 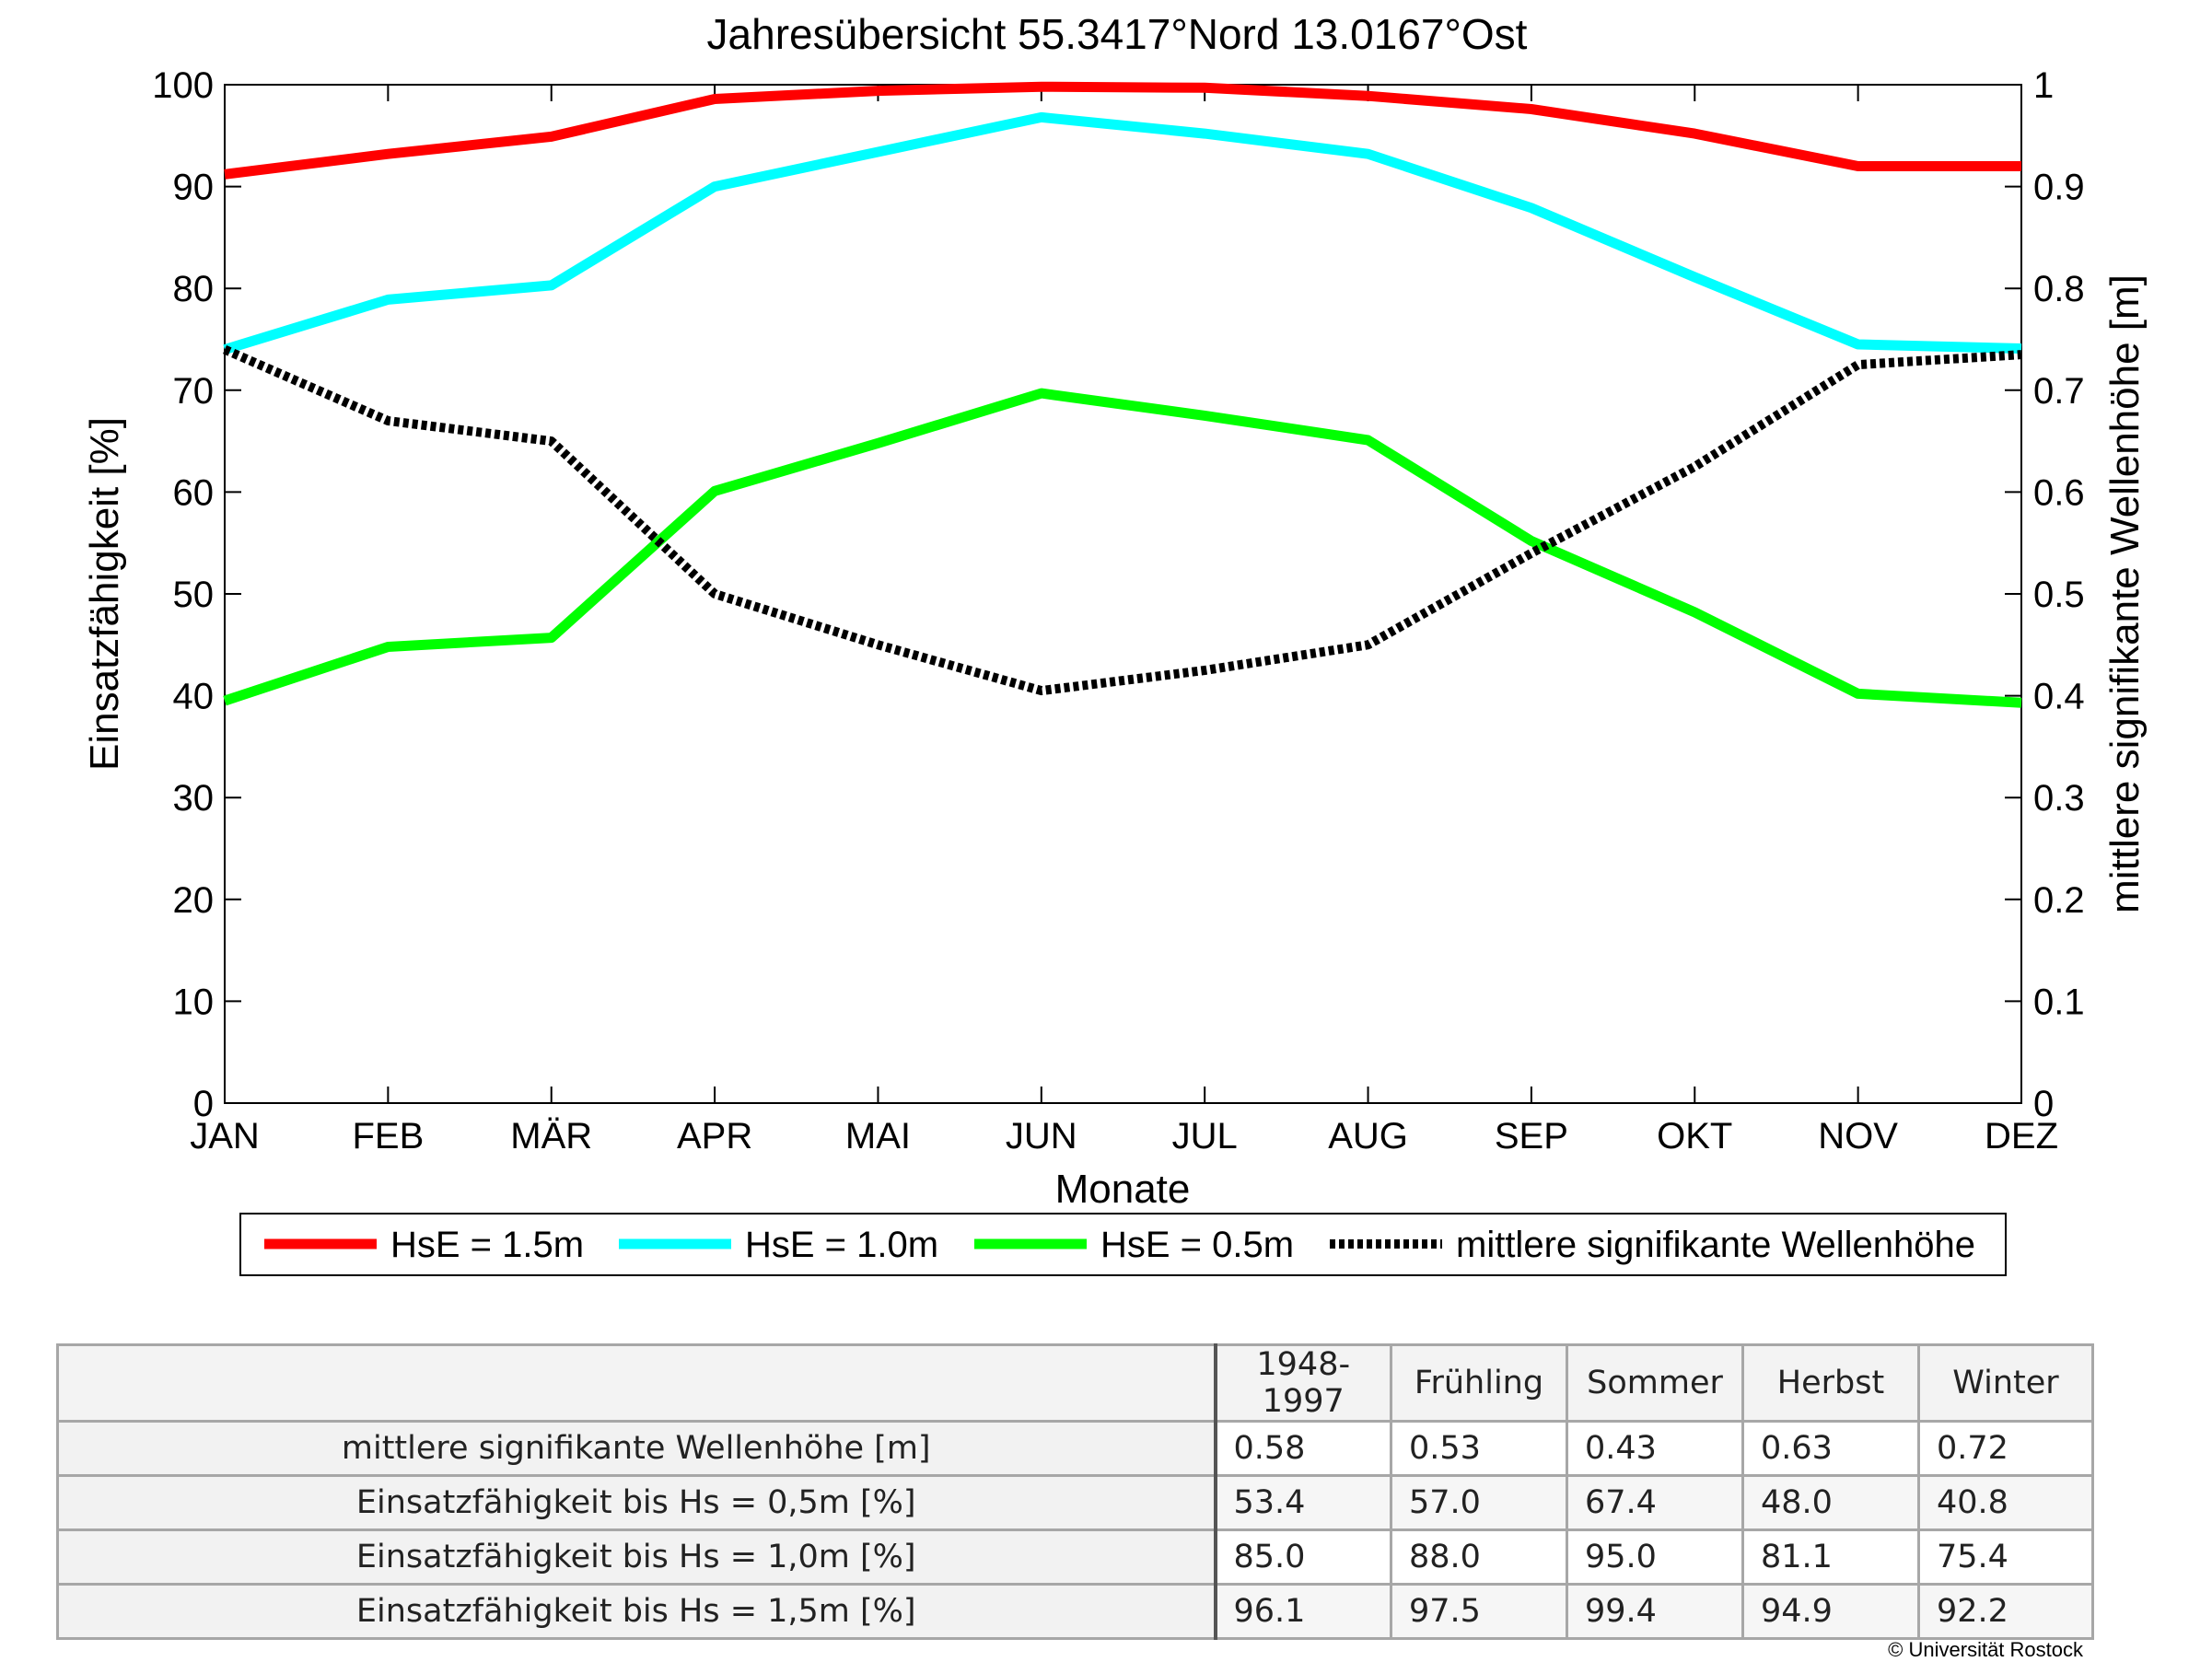 What do you see at coordinates (194, 900) in the screenshot?
I see `y-left-tick-label: 20` at bounding box center [194, 900].